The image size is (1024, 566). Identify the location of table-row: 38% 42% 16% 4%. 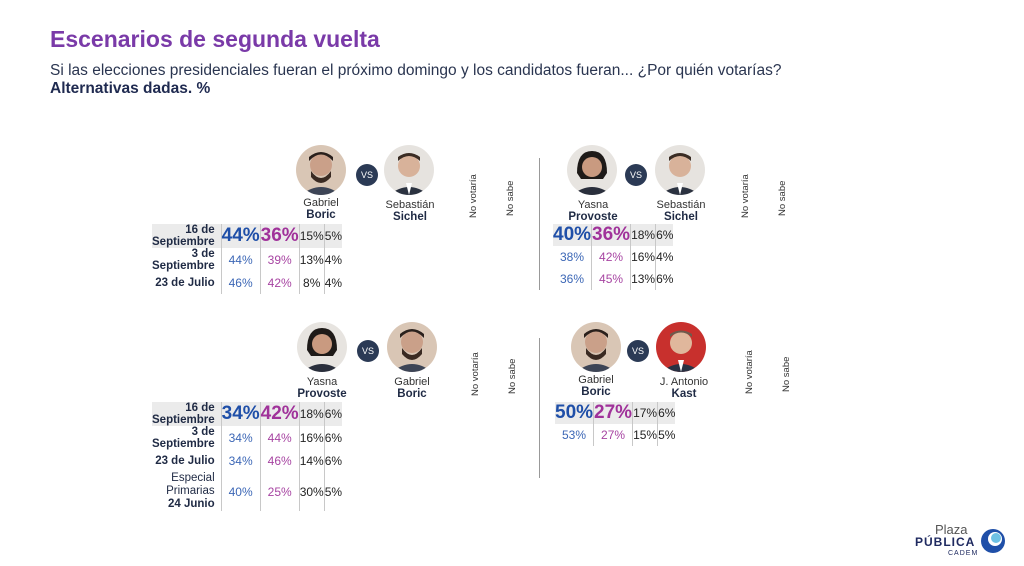
(613, 257).